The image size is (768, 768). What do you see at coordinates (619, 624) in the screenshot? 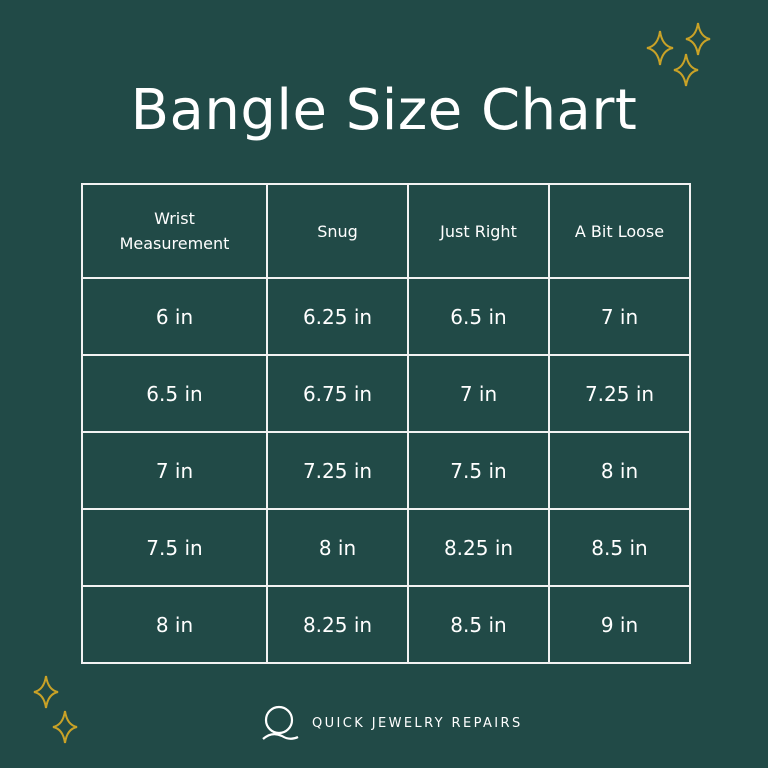
I see `table-cell: 9 in` at bounding box center [619, 624].